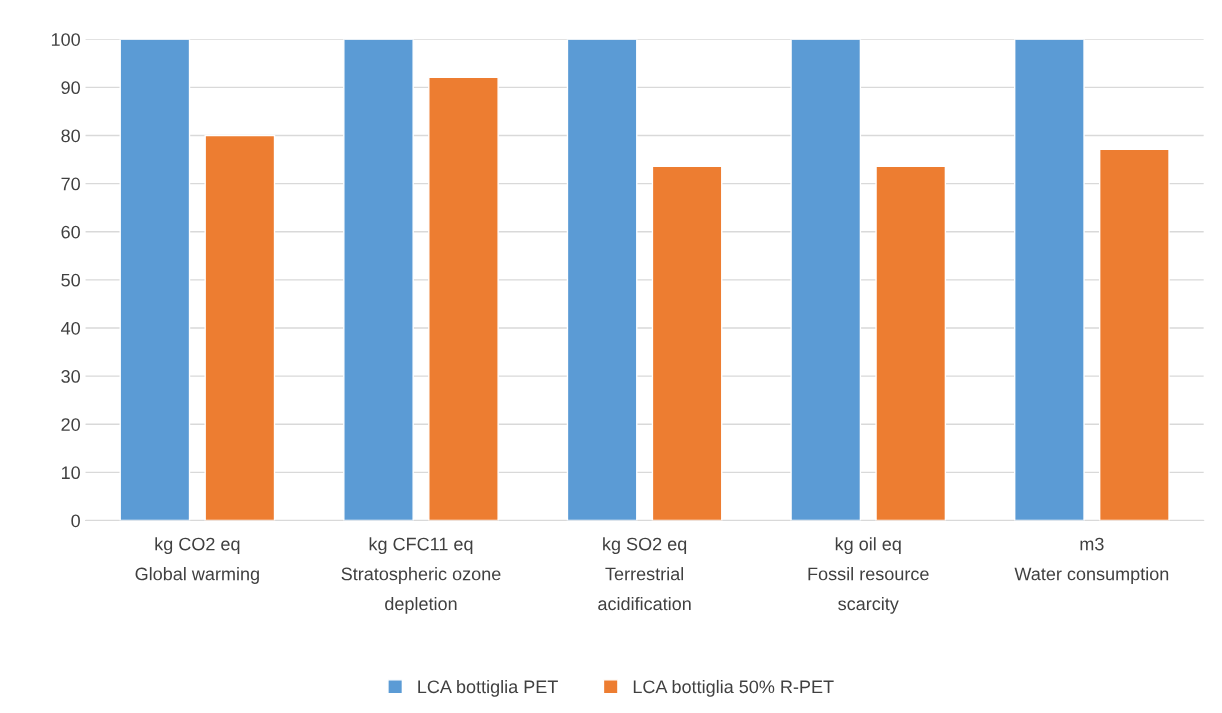  What do you see at coordinates (70, 376) in the screenshot?
I see `y-tick-label: 30` at bounding box center [70, 376].